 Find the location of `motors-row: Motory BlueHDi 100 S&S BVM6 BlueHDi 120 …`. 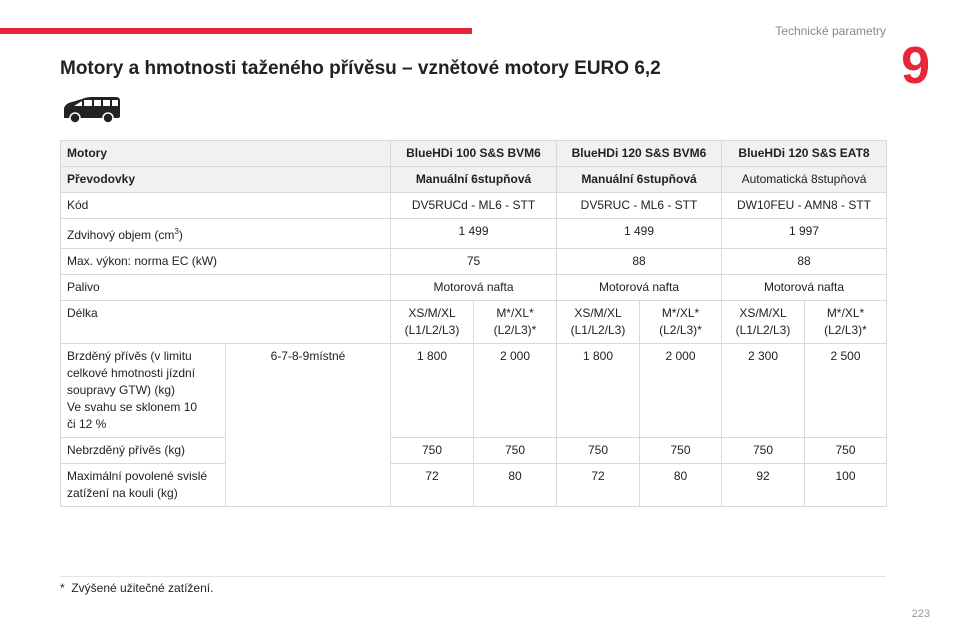

motors-row: Motory BlueHDi 100 S&S BVM6 BlueHDi 120 … is located at coordinates (473, 153).